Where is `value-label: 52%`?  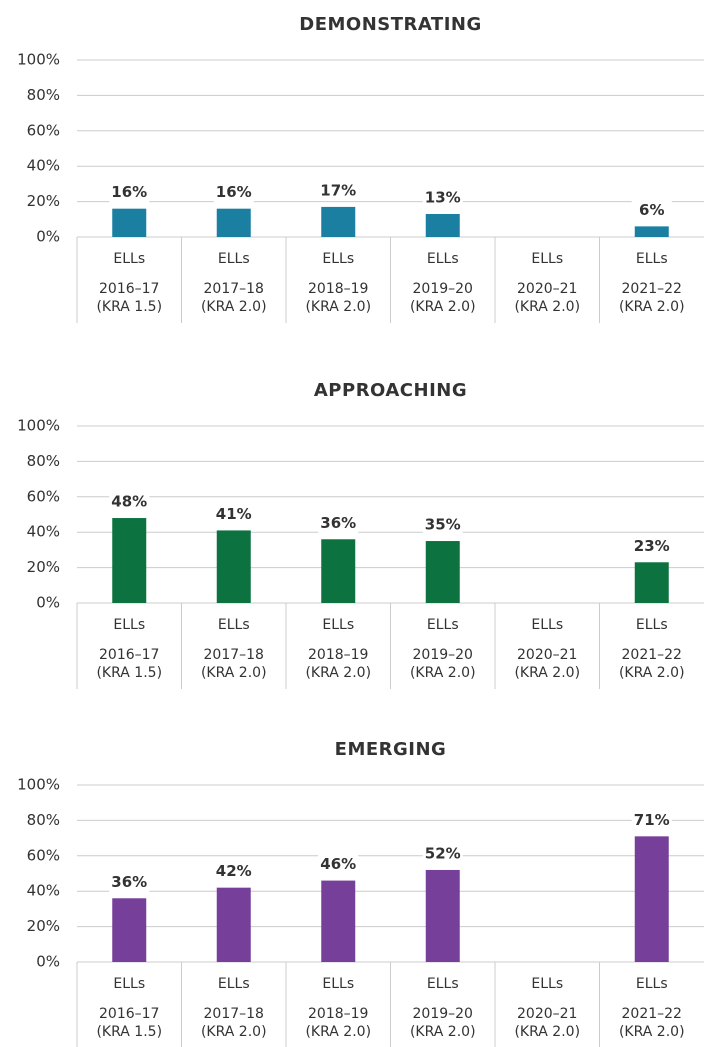 value-label: 52% is located at coordinates (443, 853).